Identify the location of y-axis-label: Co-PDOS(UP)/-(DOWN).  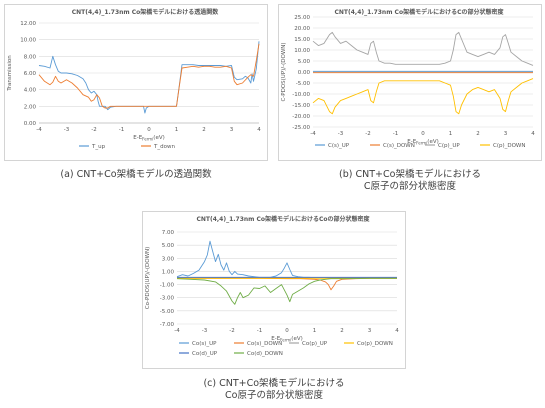
(148, 278).